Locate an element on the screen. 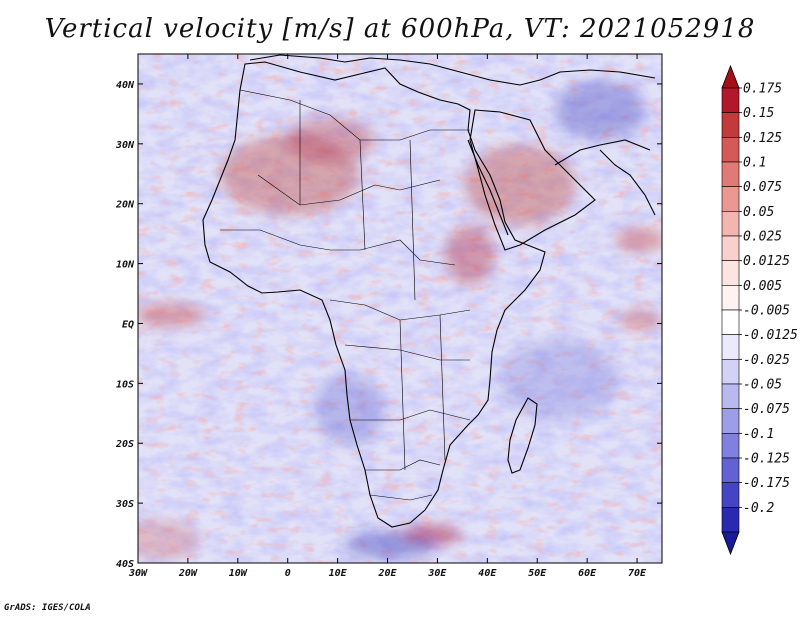  colorbar-label: 0.1 is located at coordinates (754, 163).